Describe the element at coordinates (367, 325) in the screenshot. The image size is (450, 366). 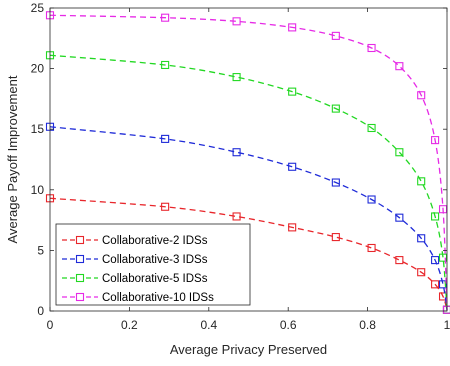
I see `x-tick-label: 0.8` at that location.